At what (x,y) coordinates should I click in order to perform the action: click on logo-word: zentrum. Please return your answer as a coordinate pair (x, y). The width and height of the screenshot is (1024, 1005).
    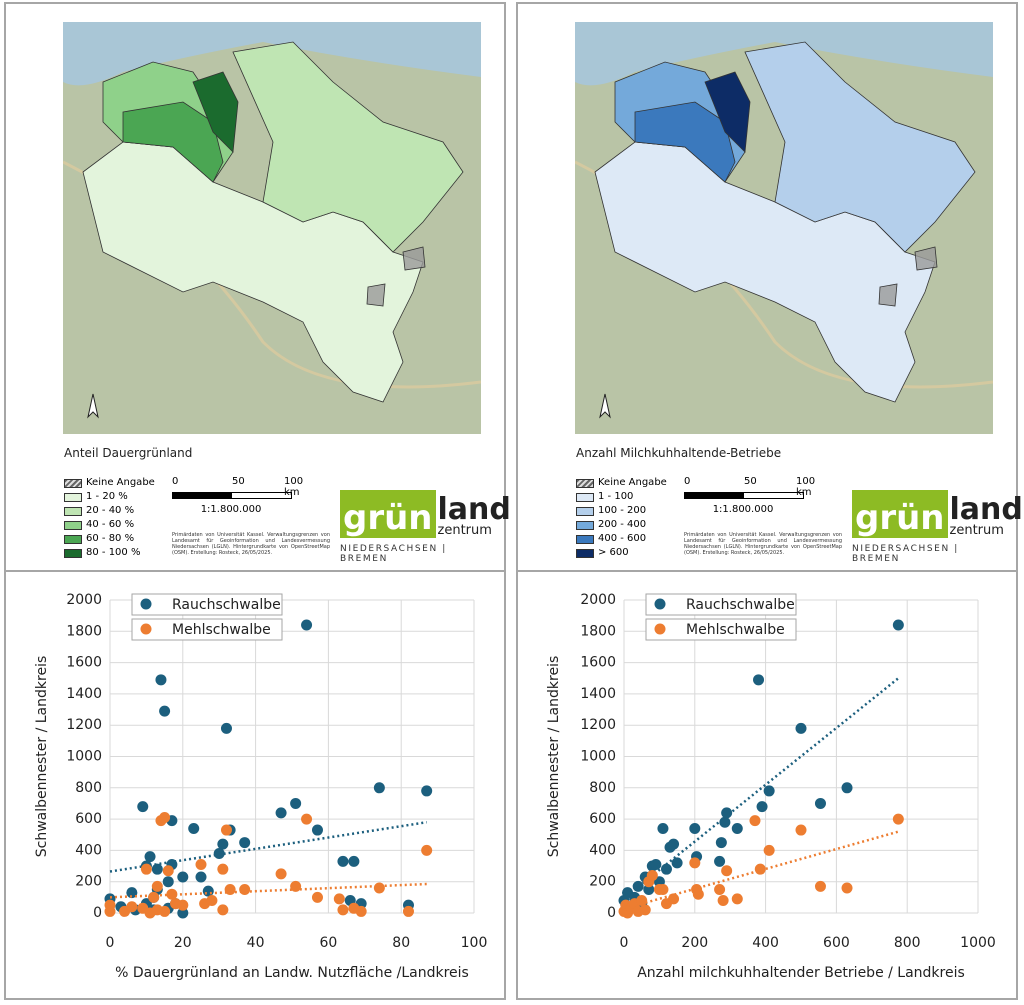
    Looking at the image, I should click on (464, 530).